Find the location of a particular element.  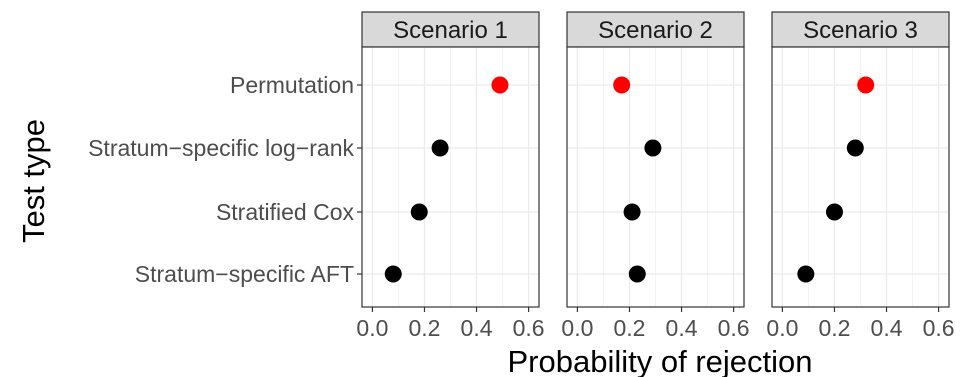

panel-title: Scenario 2 is located at coordinates (655, 30).